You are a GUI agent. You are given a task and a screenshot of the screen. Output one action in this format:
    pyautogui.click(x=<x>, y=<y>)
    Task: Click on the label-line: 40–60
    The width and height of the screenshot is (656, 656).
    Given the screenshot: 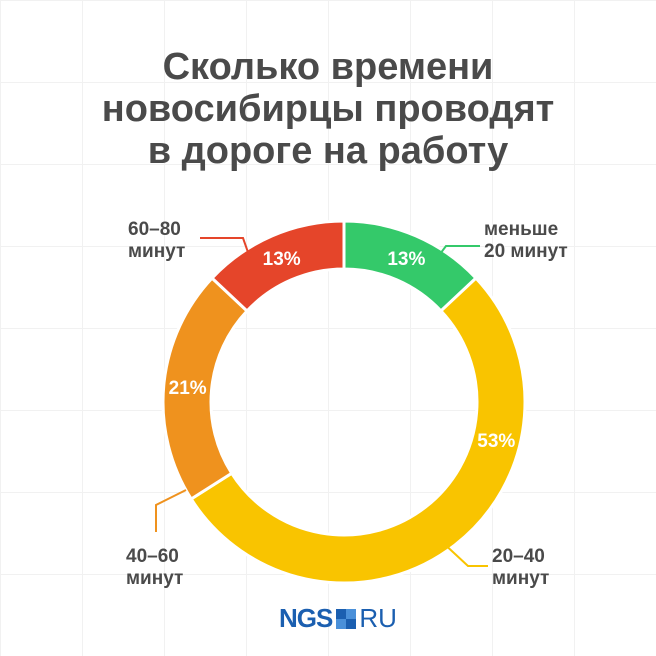 What is the action you would take?
    pyautogui.click(x=152, y=556)
    